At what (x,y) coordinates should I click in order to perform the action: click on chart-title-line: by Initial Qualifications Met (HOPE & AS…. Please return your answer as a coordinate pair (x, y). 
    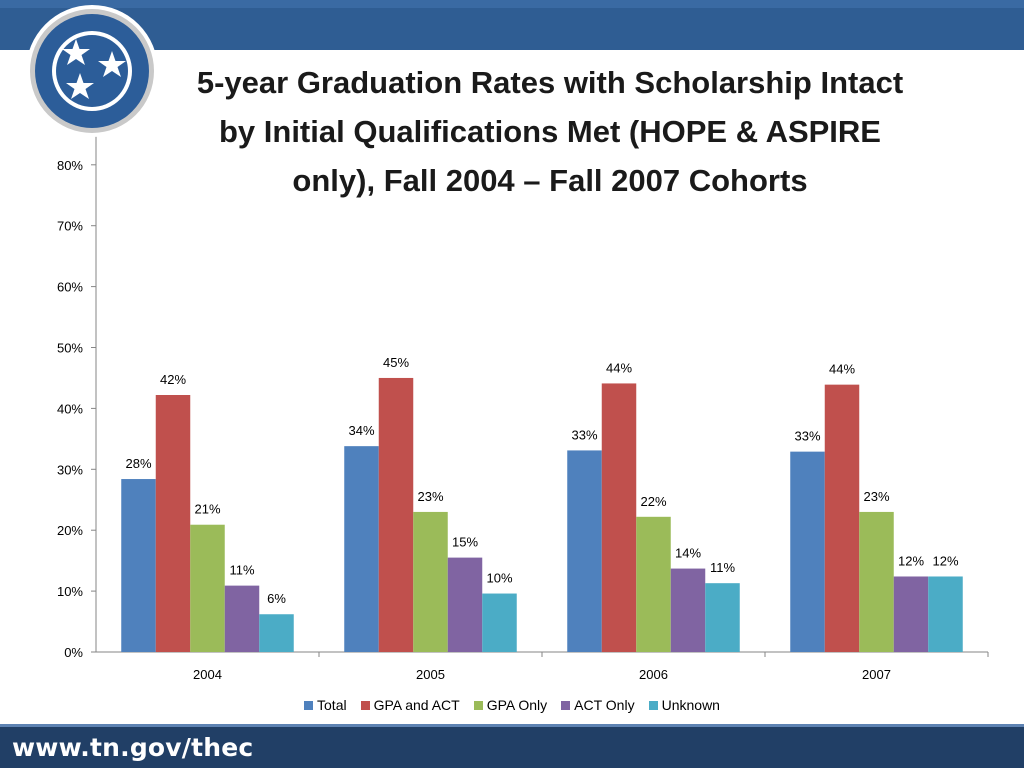
    Looking at the image, I should click on (549, 131).